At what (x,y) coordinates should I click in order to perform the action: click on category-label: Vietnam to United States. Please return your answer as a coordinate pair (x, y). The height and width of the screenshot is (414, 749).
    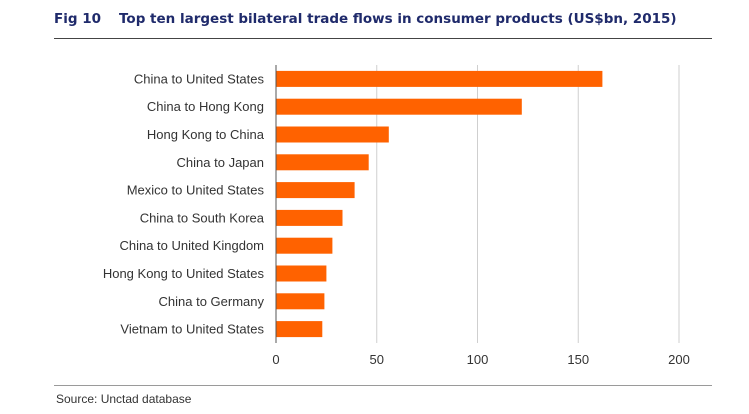
    Looking at the image, I should click on (192, 329).